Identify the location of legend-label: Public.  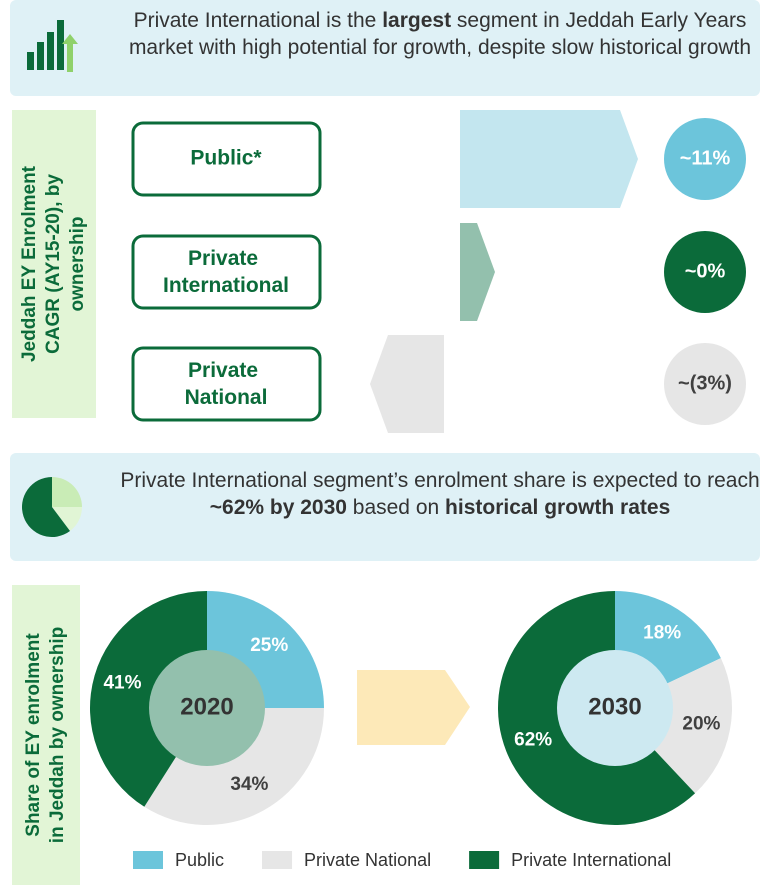
(199, 860).